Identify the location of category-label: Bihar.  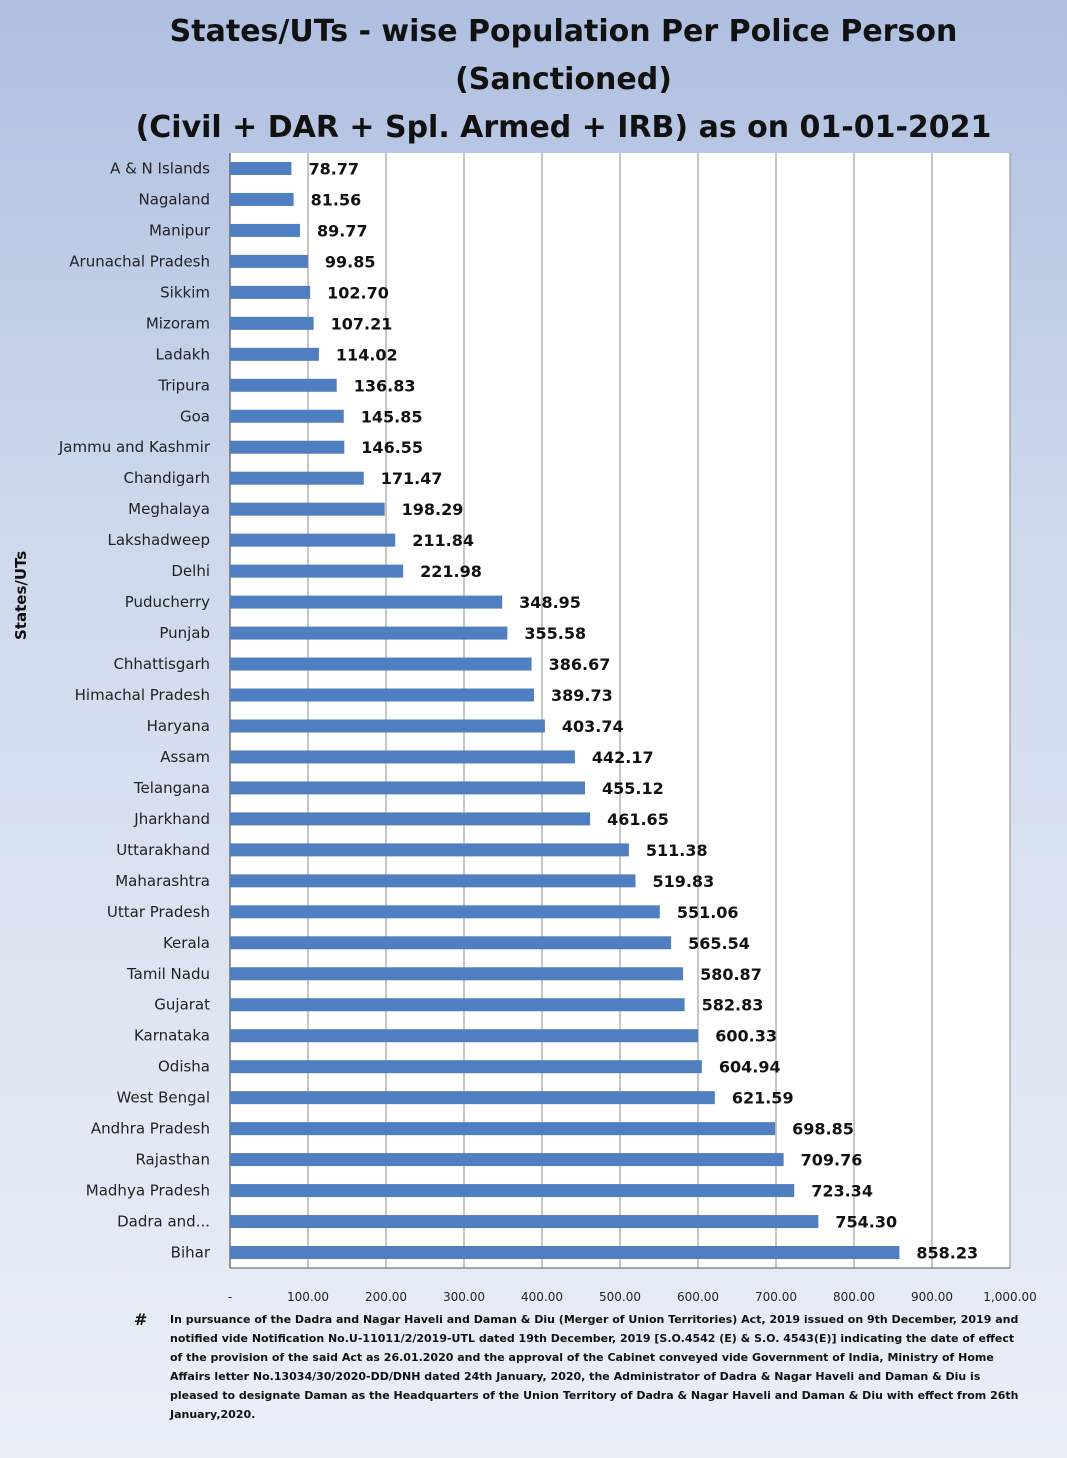
(191, 1253).